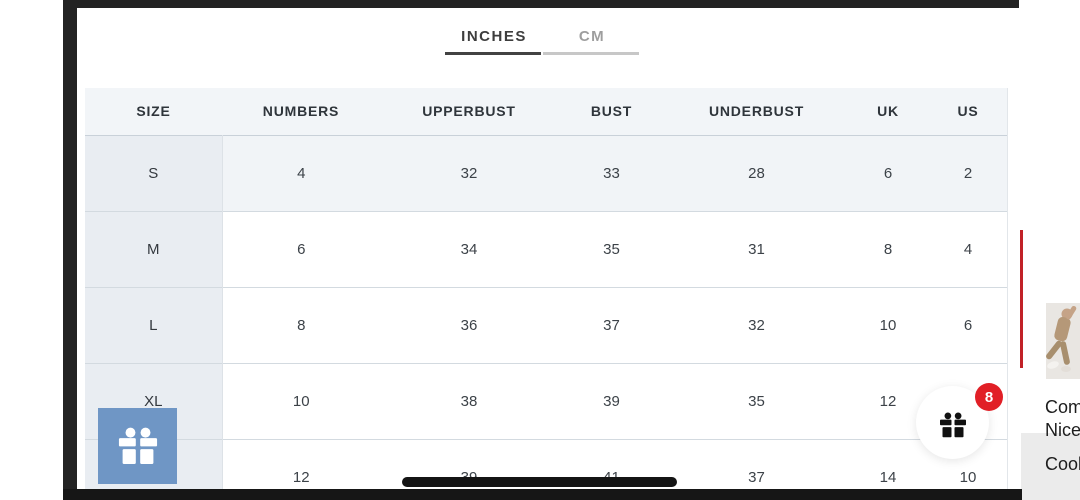 The height and width of the screenshot is (500, 1080). I want to click on column-header-numbers: NUMBERS, so click(301, 111).